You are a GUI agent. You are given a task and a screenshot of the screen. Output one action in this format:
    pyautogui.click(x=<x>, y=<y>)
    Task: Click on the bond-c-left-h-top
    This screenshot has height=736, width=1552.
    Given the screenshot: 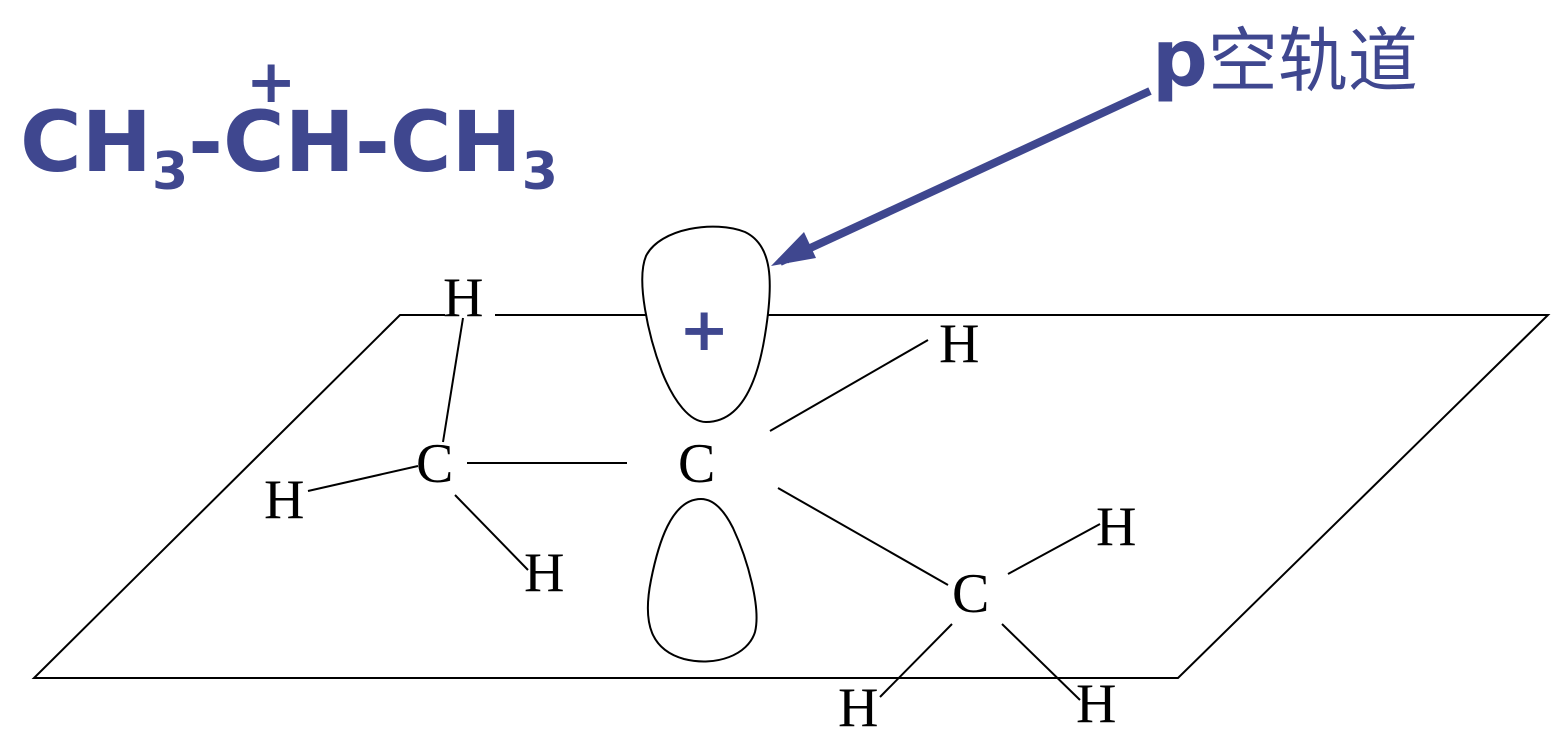 What is the action you would take?
    pyautogui.click(x=453, y=380)
    